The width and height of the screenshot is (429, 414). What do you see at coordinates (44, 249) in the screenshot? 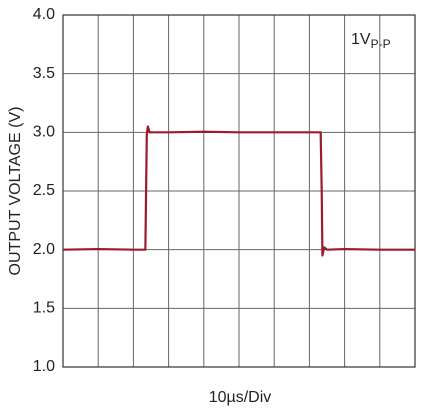
I see `y-tick-label: 2.0` at bounding box center [44, 249].